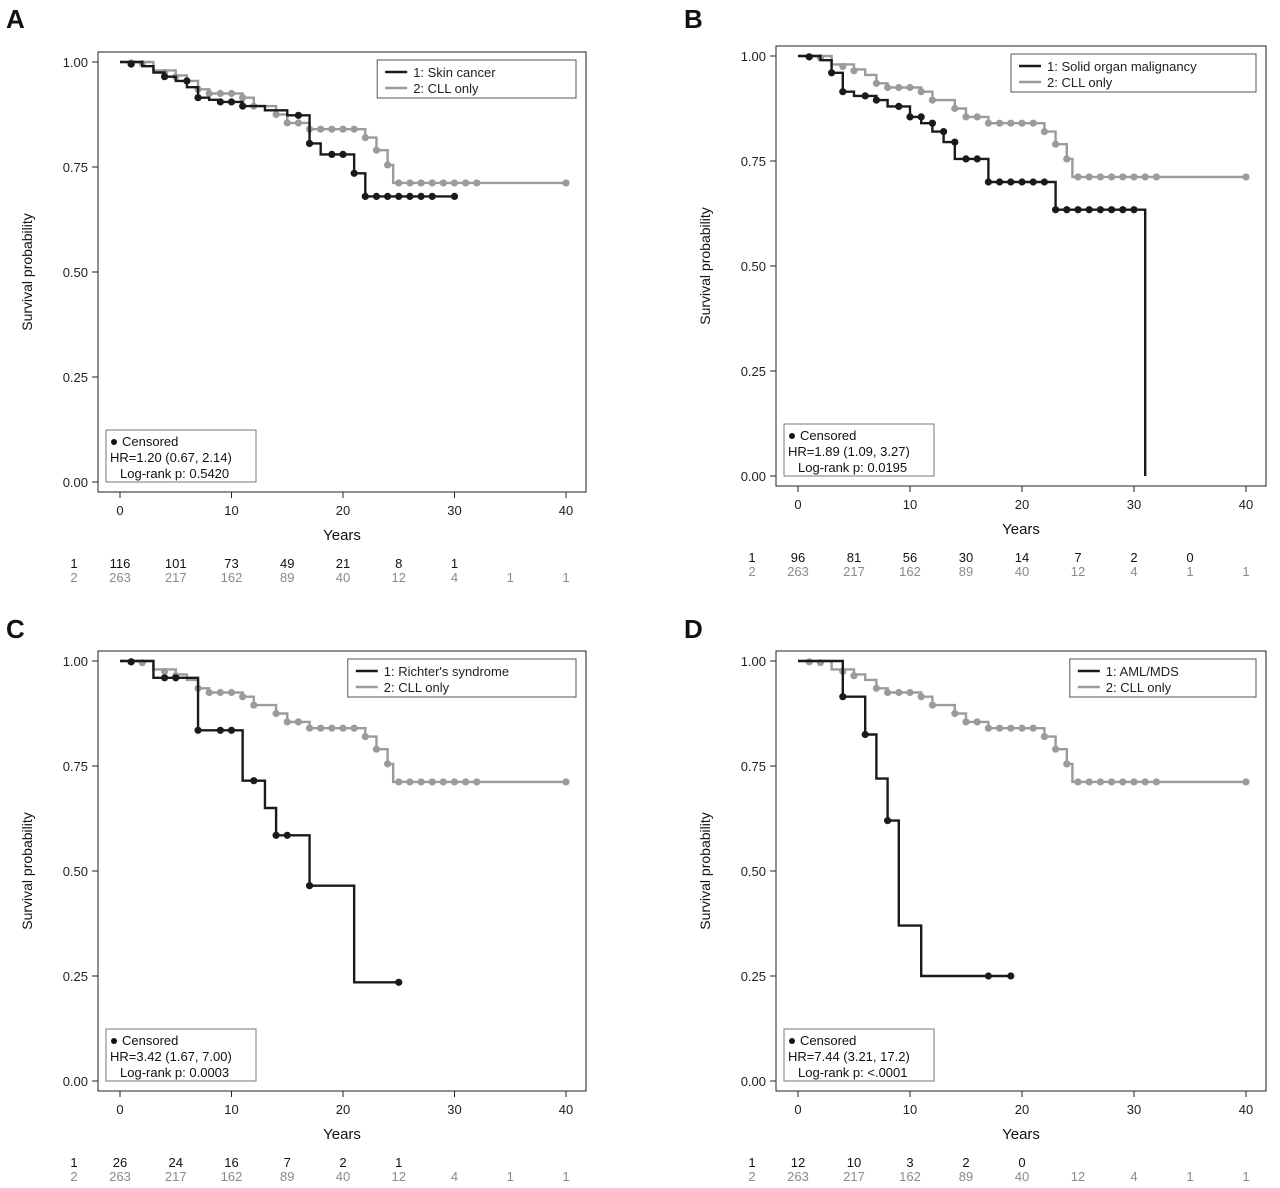 The height and width of the screenshot is (1188, 1280). I want to click on panel-label: B, so click(693, 19).